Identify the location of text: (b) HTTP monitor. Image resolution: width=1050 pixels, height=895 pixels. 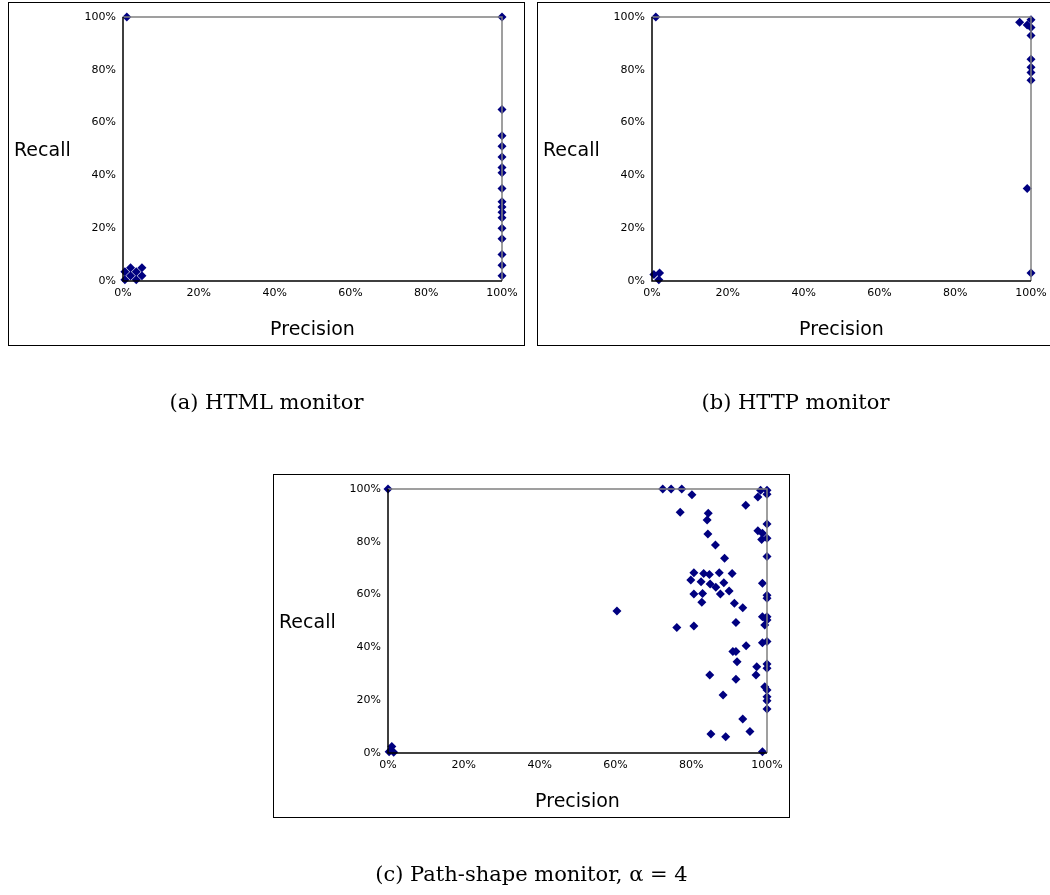
(795, 402).